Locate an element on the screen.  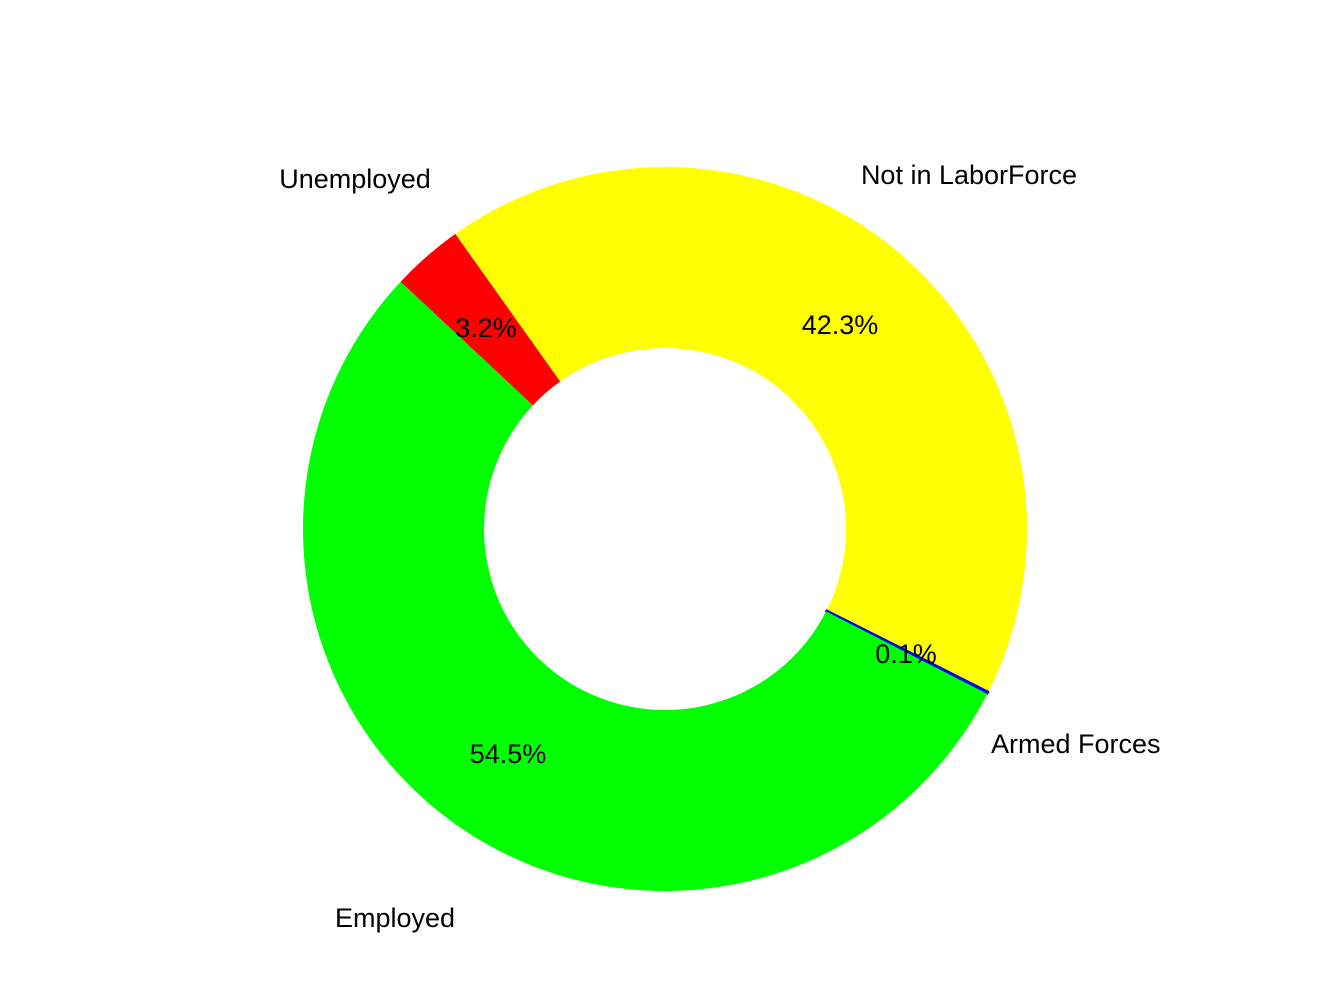
percent-label-not-in-laborforce: 42.3% is located at coordinates (840, 325).